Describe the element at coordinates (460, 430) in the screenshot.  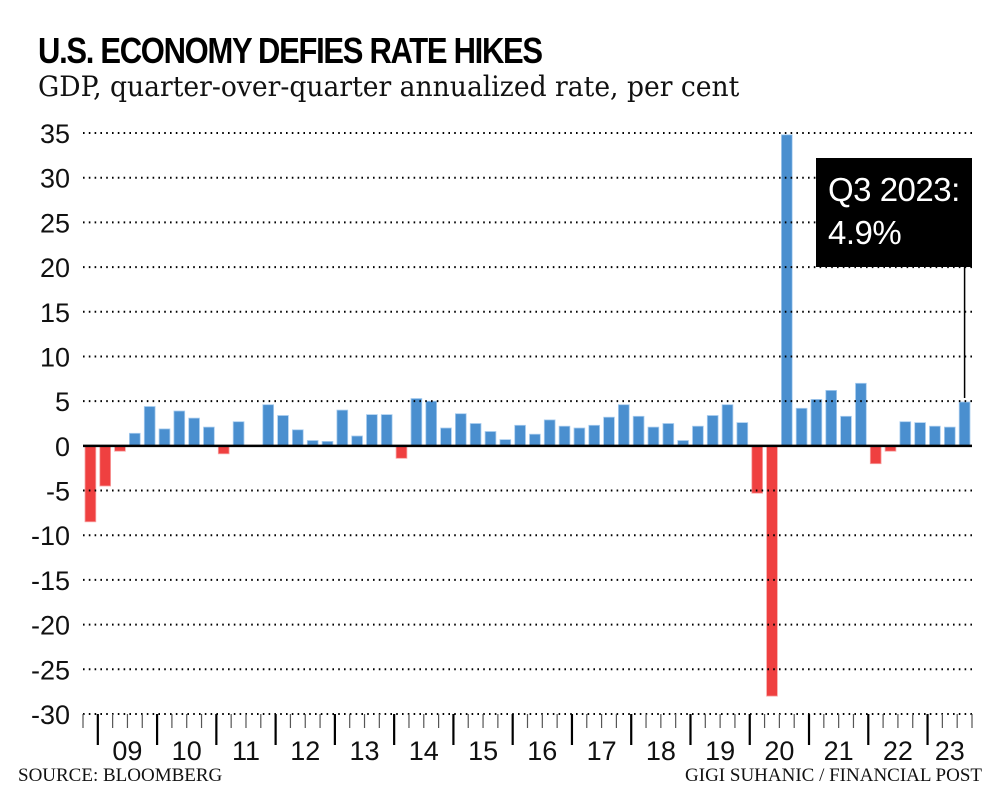
I see `bar-2015Q1` at that location.